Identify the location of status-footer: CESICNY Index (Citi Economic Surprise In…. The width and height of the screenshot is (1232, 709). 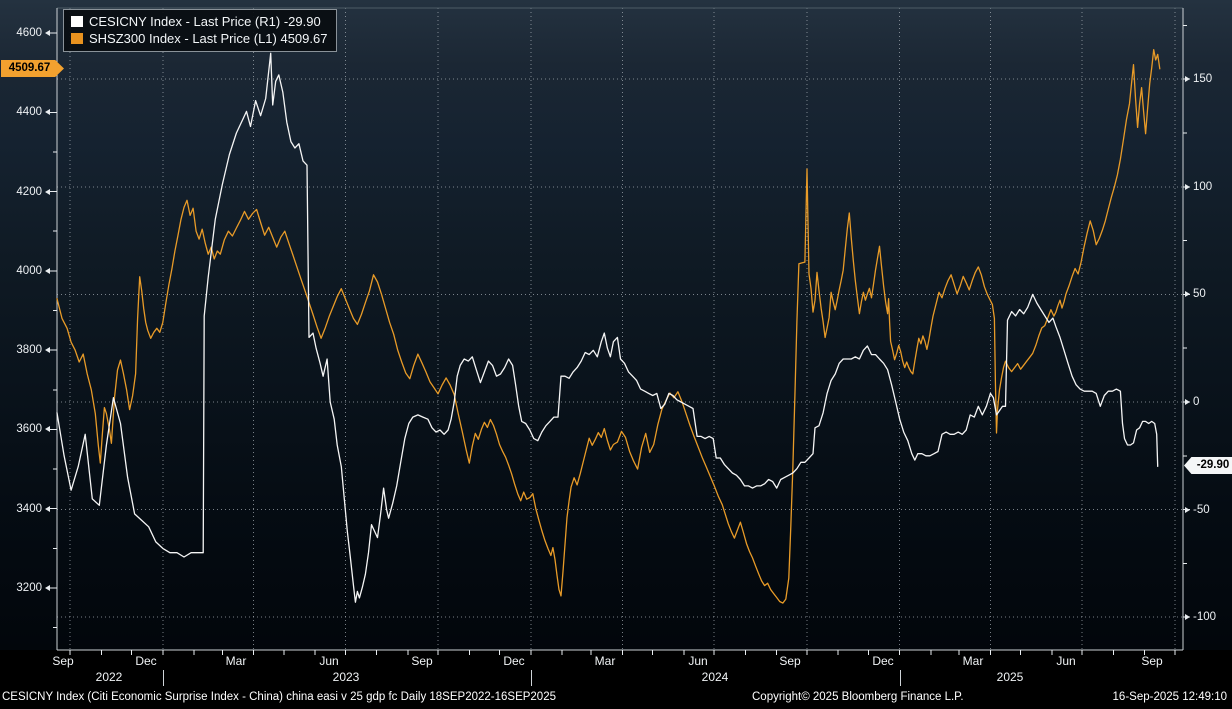
(616, 698).